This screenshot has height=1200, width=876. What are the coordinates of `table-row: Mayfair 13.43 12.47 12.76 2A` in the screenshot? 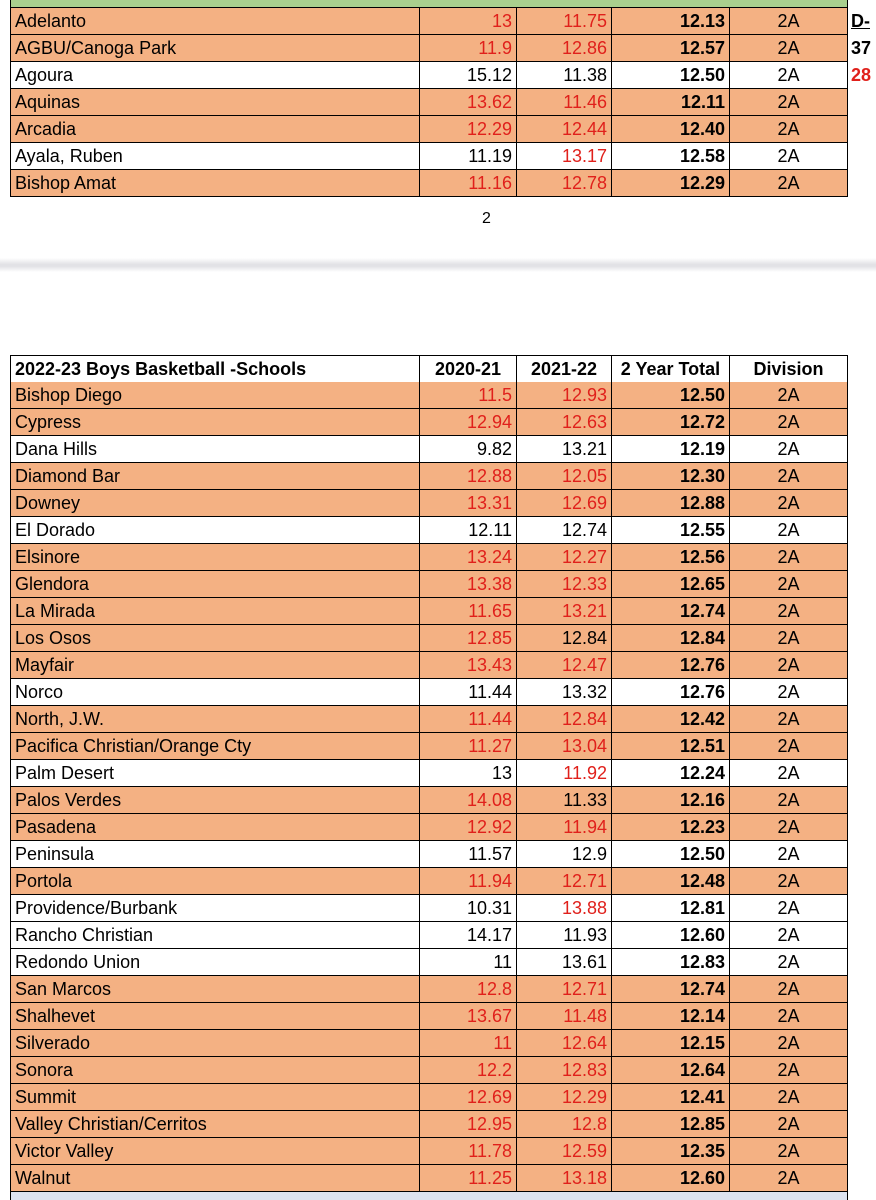 It's located at (429, 665).